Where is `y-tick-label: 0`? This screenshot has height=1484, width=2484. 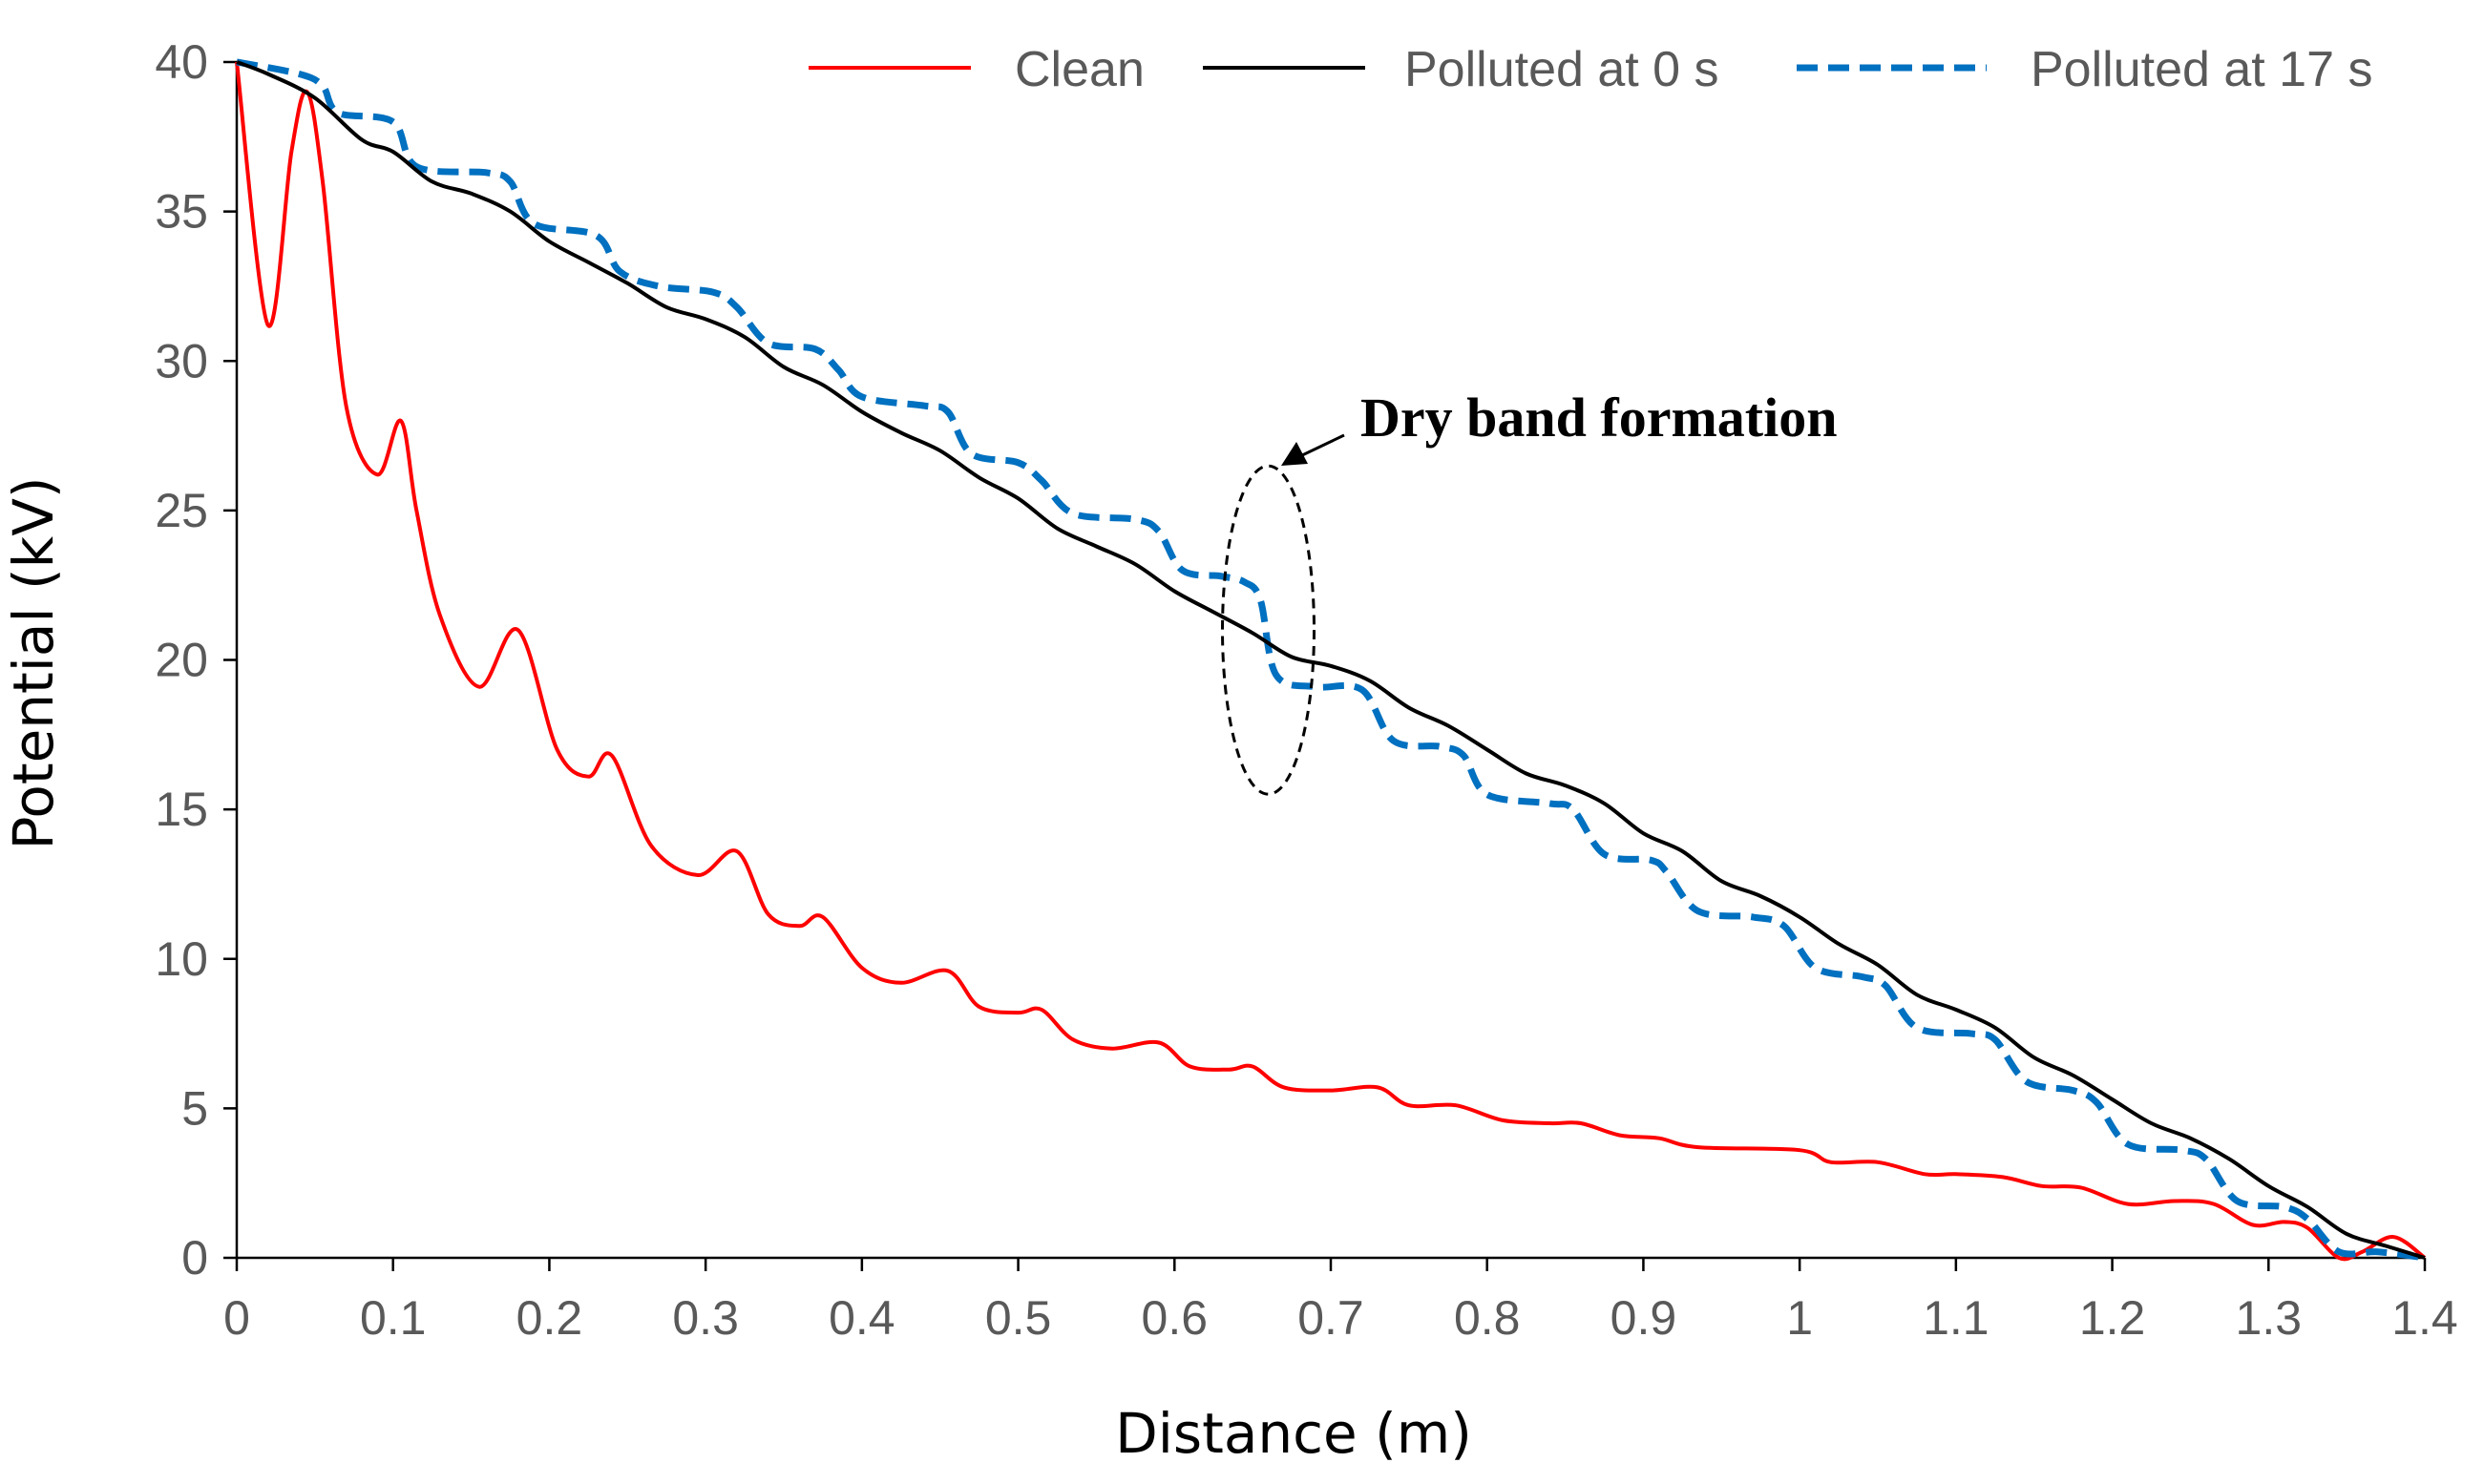
y-tick-label: 0 is located at coordinates (194, 1258).